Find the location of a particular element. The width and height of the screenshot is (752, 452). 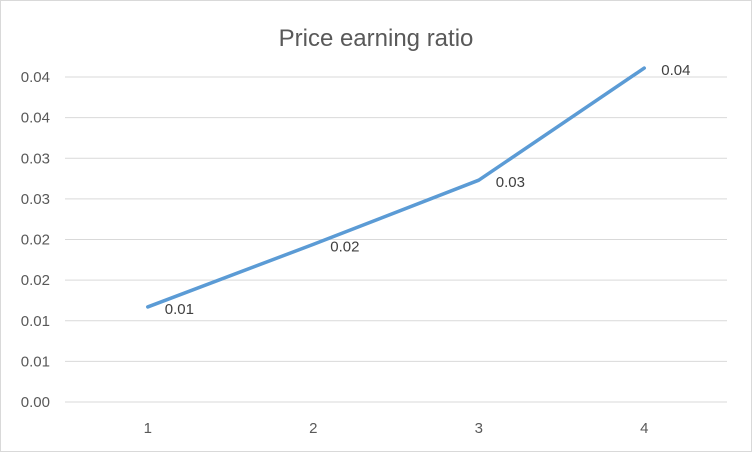

data-label: 0.01 is located at coordinates (179, 309).